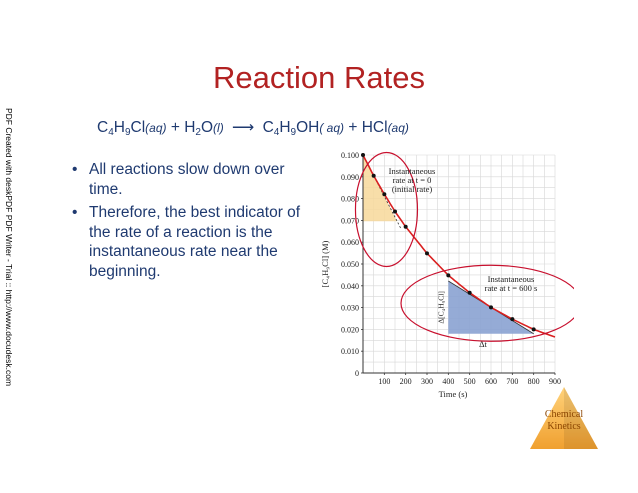  Describe the element at coordinates (374, 127) in the screenshot. I see `hcl-formula: HCl` at that location.